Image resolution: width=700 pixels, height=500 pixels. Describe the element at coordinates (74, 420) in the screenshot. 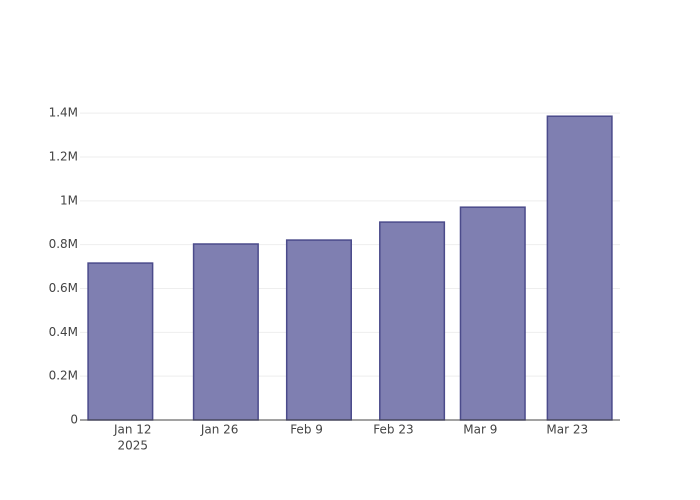

I see `y-tick-label: 0` at that location.